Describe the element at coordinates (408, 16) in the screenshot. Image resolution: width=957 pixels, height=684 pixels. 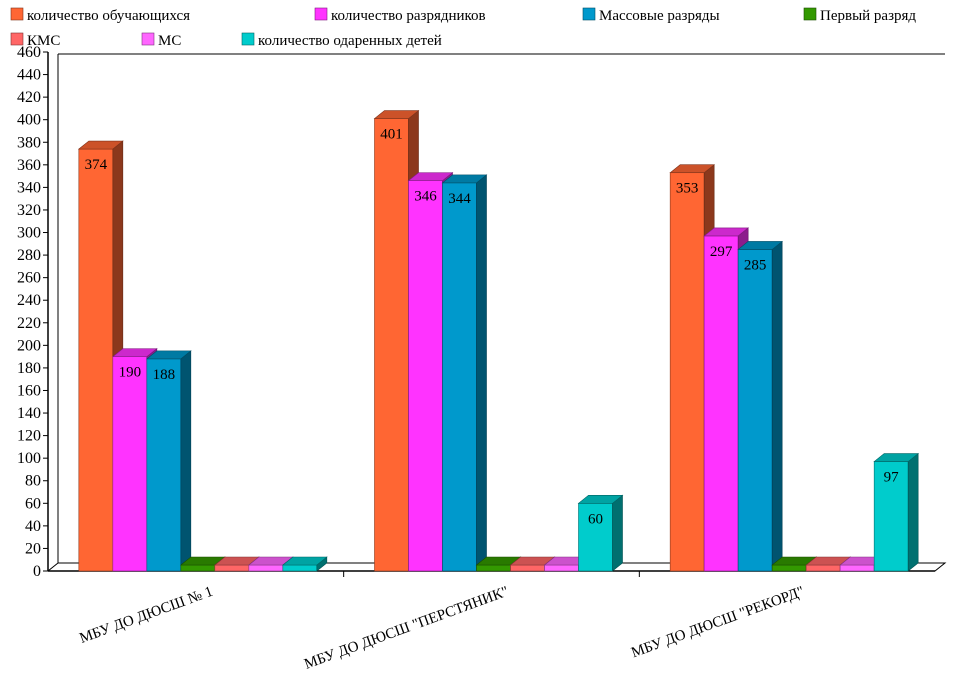
I see `legend-label: количество разрядников` at that location.